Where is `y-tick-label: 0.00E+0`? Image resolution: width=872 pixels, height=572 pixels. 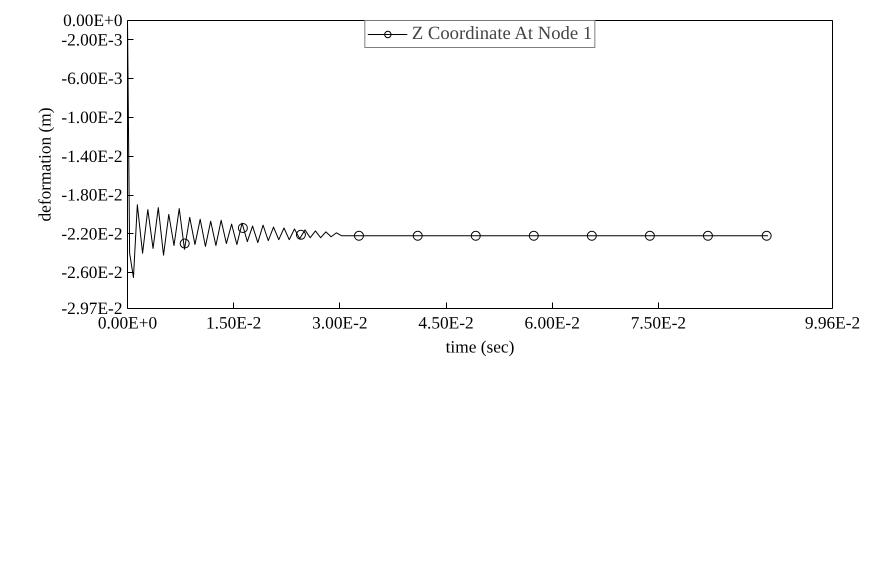 y-tick-label: 0.00E+0 is located at coordinates (93, 20).